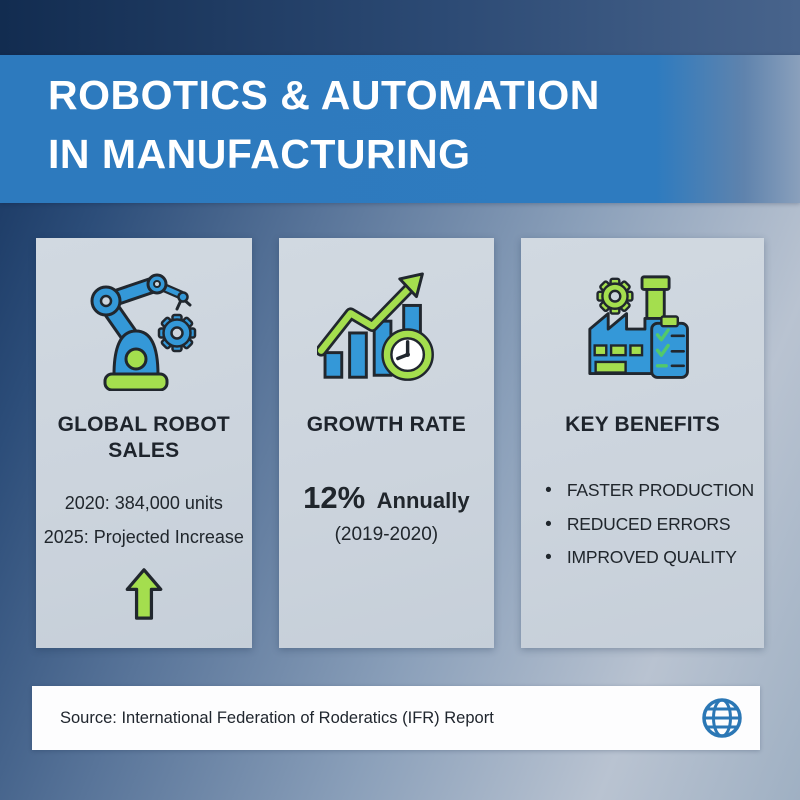 The height and width of the screenshot is (800, 800). Describe the element at coordinates (259, 154) in the screenshot. I see `title-line-2: IN MANUFACTURING` at that location.